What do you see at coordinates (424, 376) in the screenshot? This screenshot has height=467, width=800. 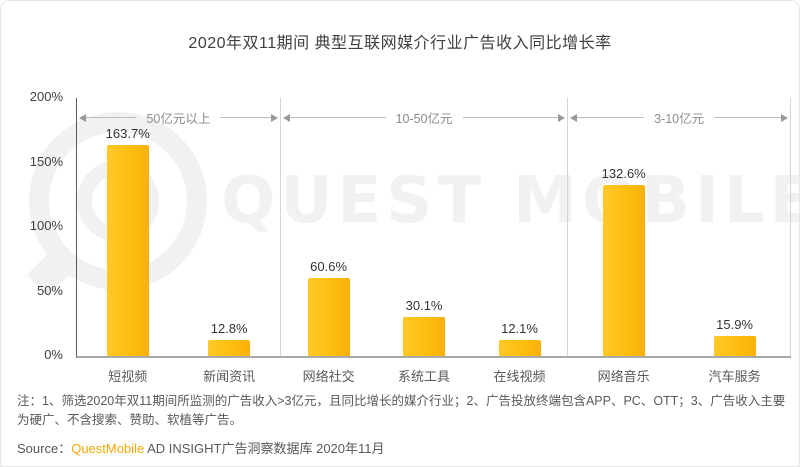 I see `category-label: 系统工具` at bounding box center [424, 376].